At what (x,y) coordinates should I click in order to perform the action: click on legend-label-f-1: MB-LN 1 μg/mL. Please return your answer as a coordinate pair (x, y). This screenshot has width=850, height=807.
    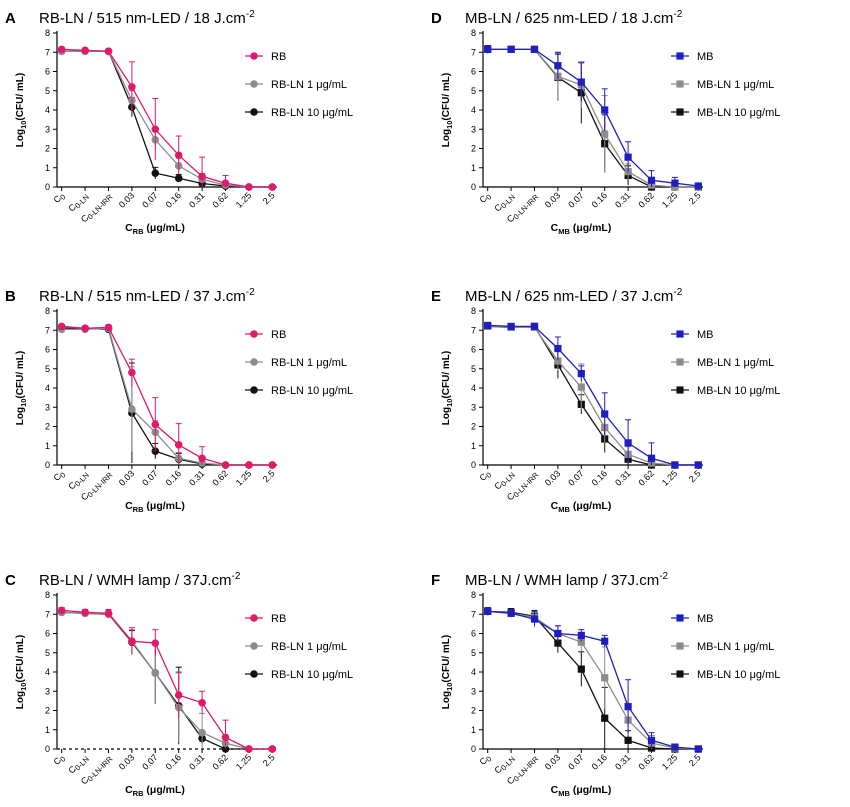
    Looking at the image, I should click on (735, 647).